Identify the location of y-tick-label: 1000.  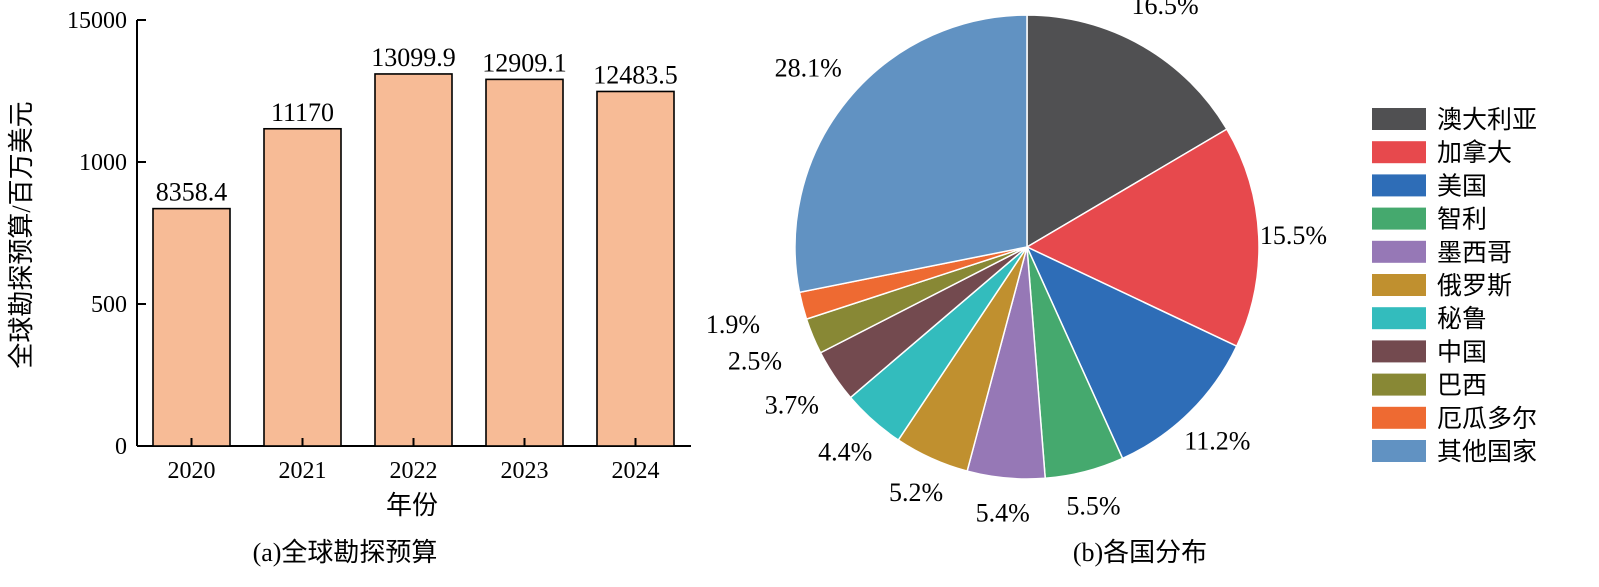
(103, 163).